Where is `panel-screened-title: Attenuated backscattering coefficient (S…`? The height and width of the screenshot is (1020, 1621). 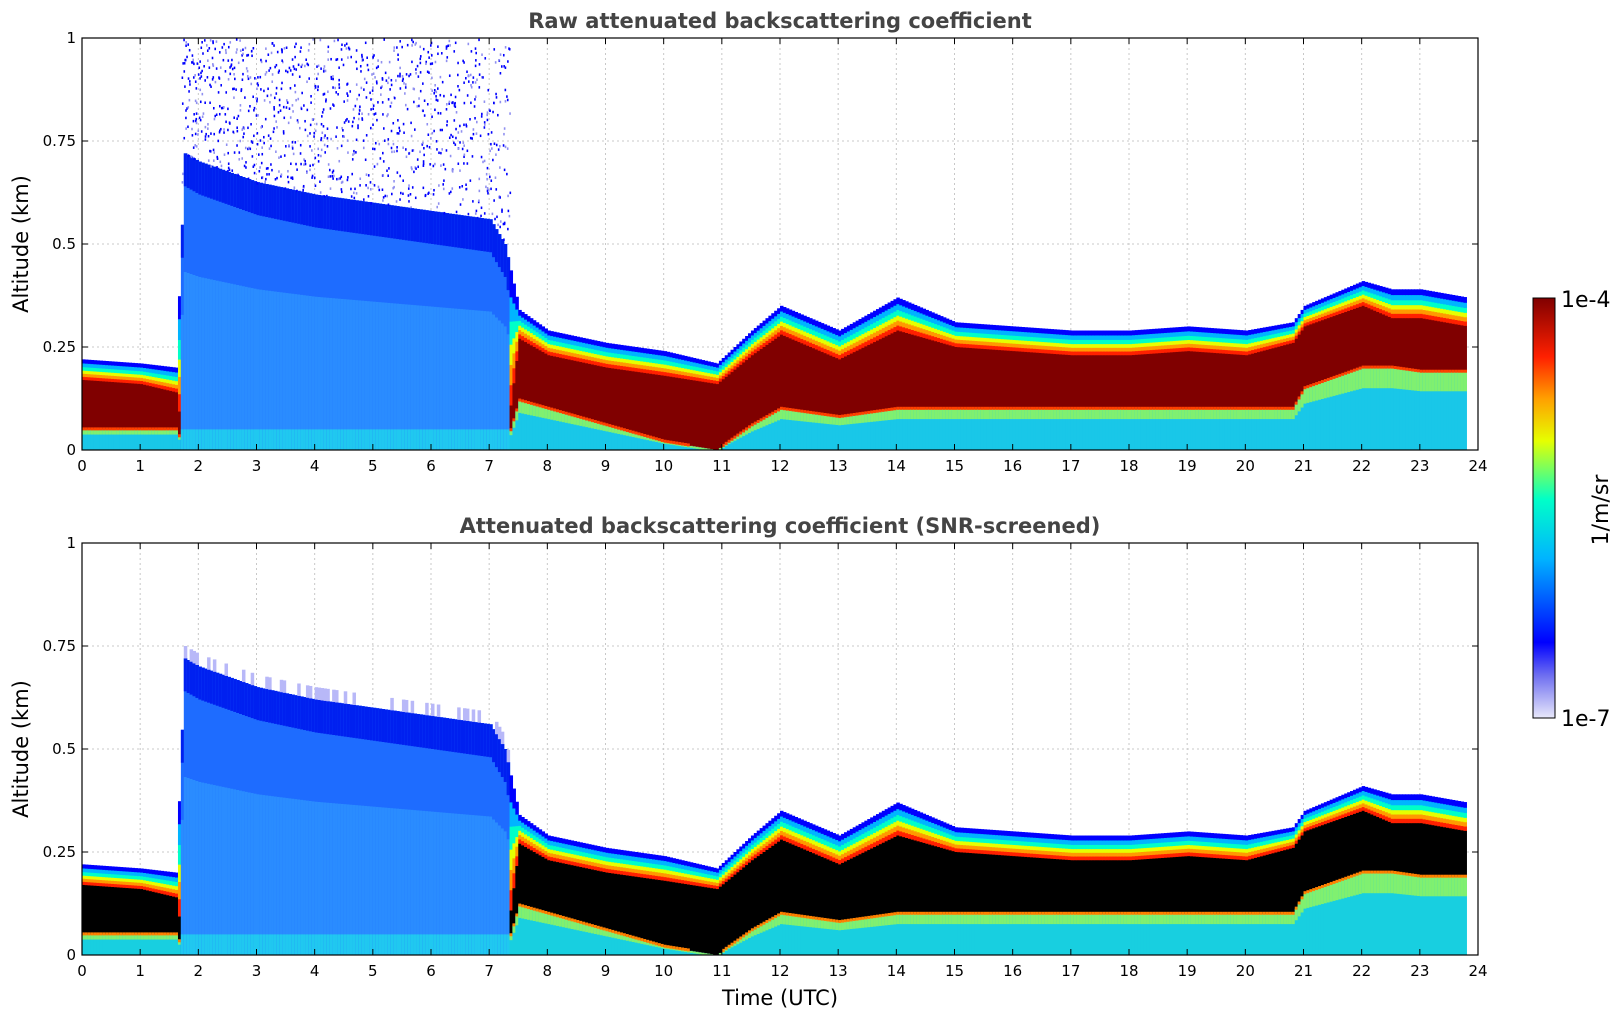 panel-screened-title: Attenuated backscattering coefficient (S… is located at coordinates (780, 526).